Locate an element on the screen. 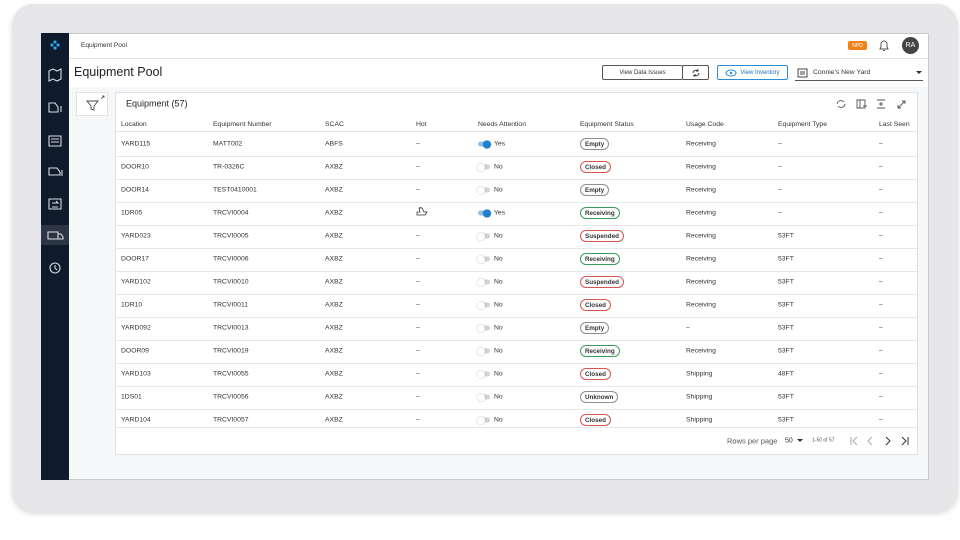 The width and height of the screenshot is (960, 540). cell: TRCVI0005 is located at coordinates (231, 236).